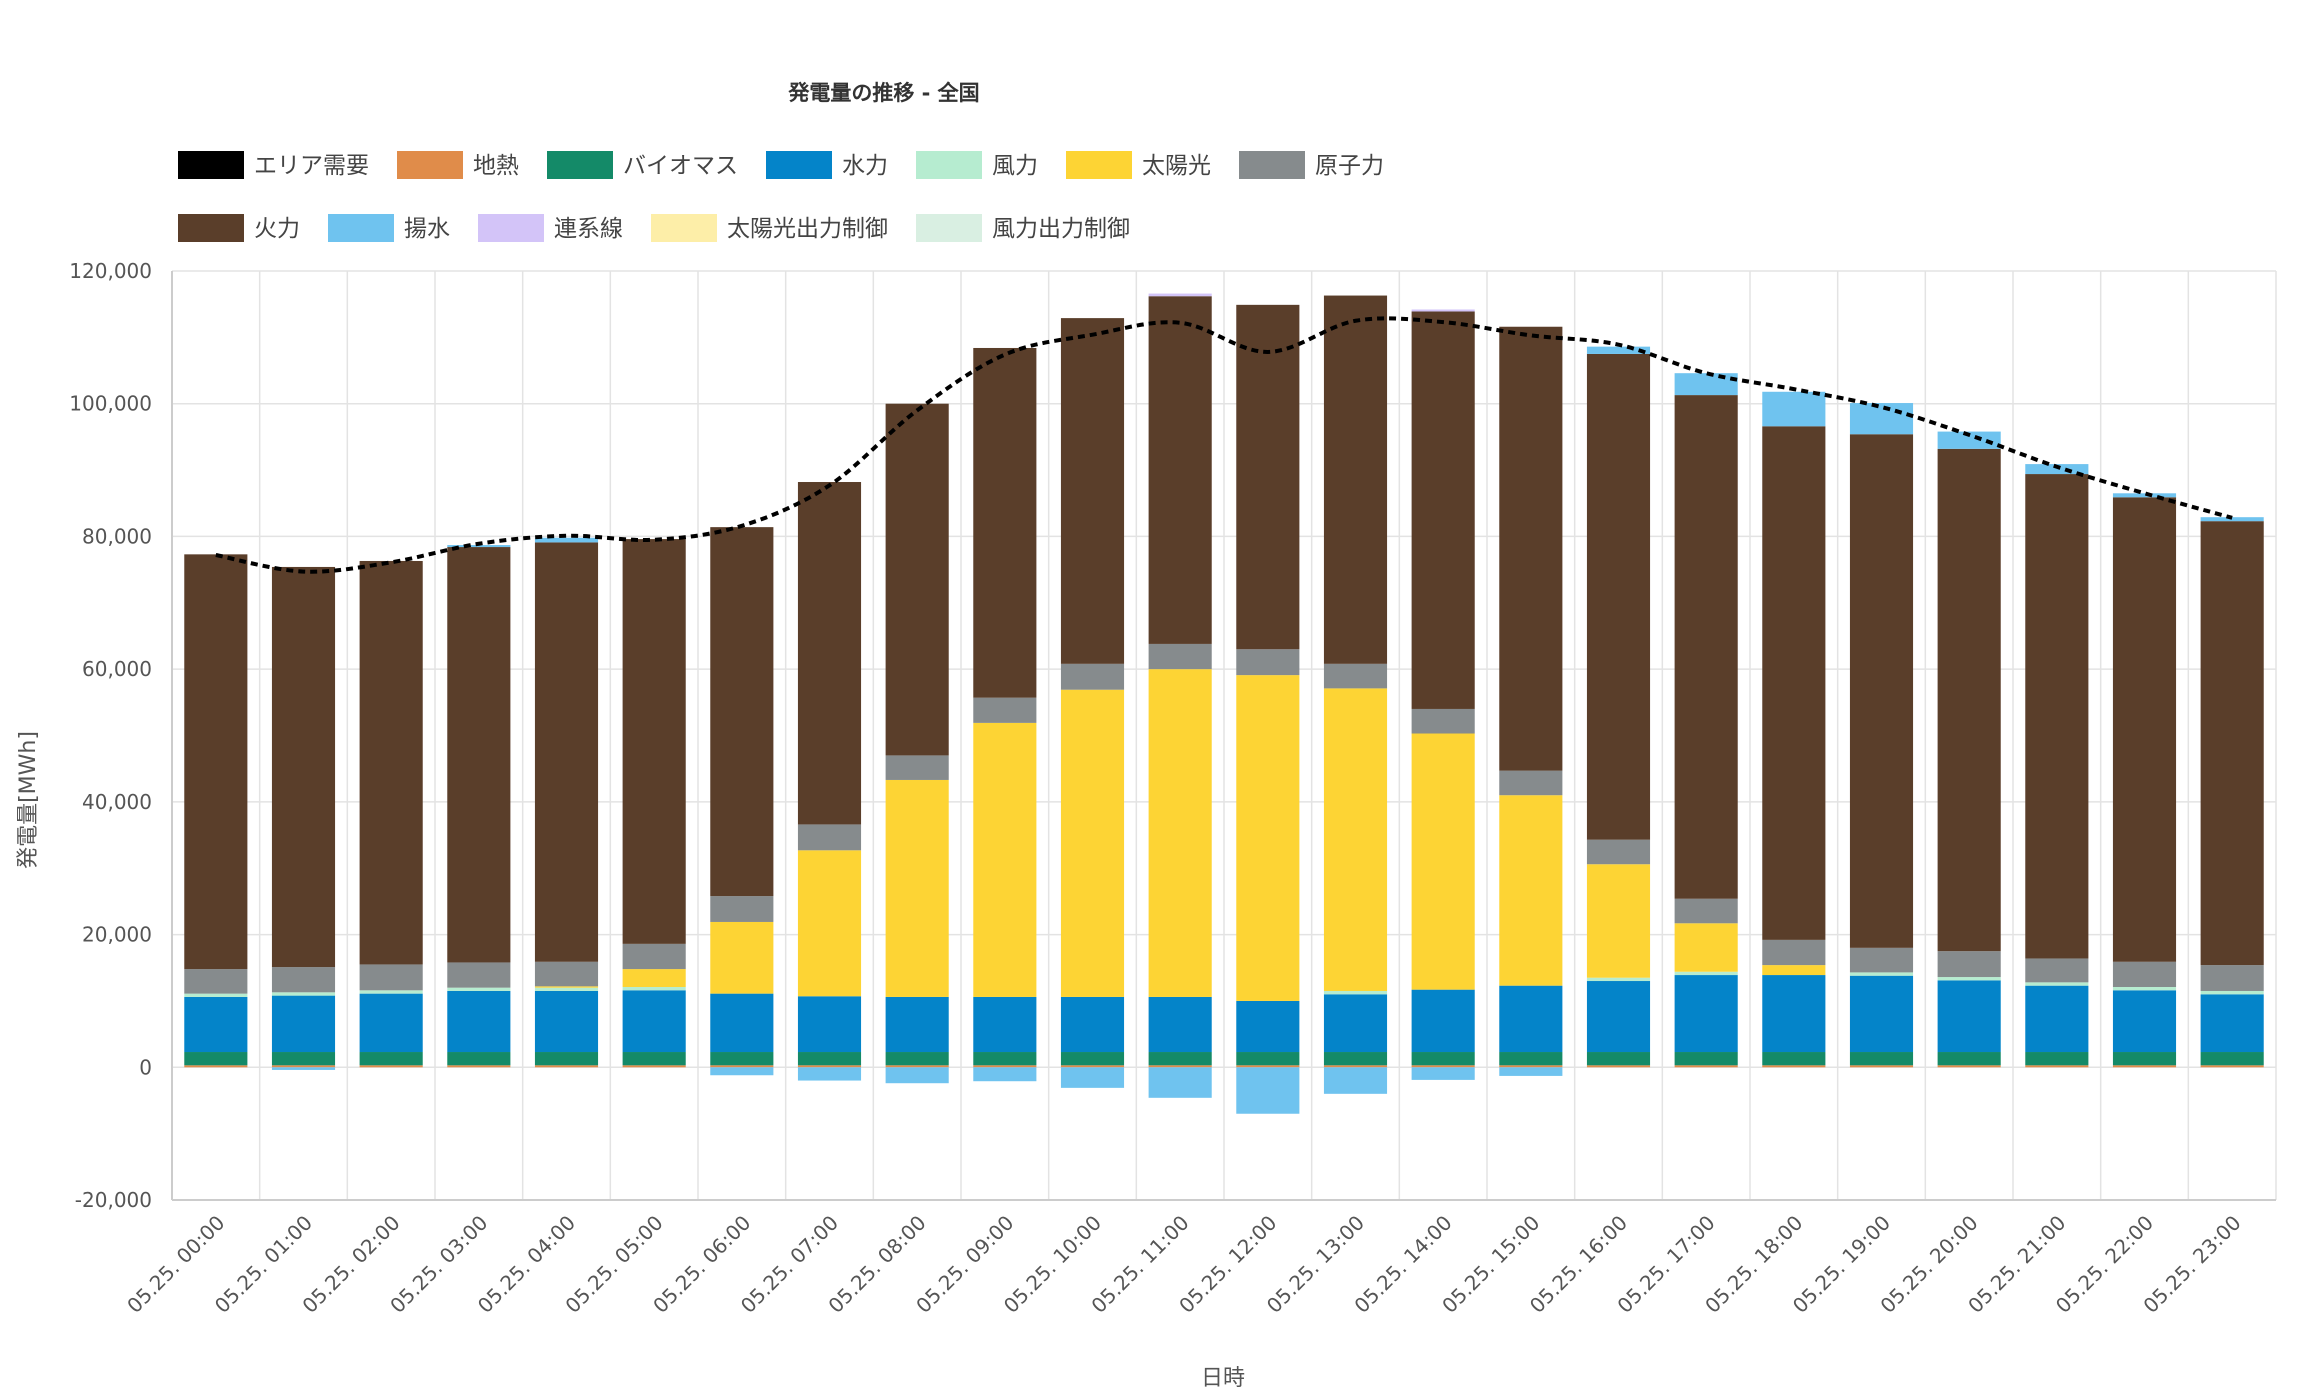 The image size is (2302, 1400). Describe the element at coordinates (550, 228) in the screenshot. I see `legend-item: 連系線` at that location.